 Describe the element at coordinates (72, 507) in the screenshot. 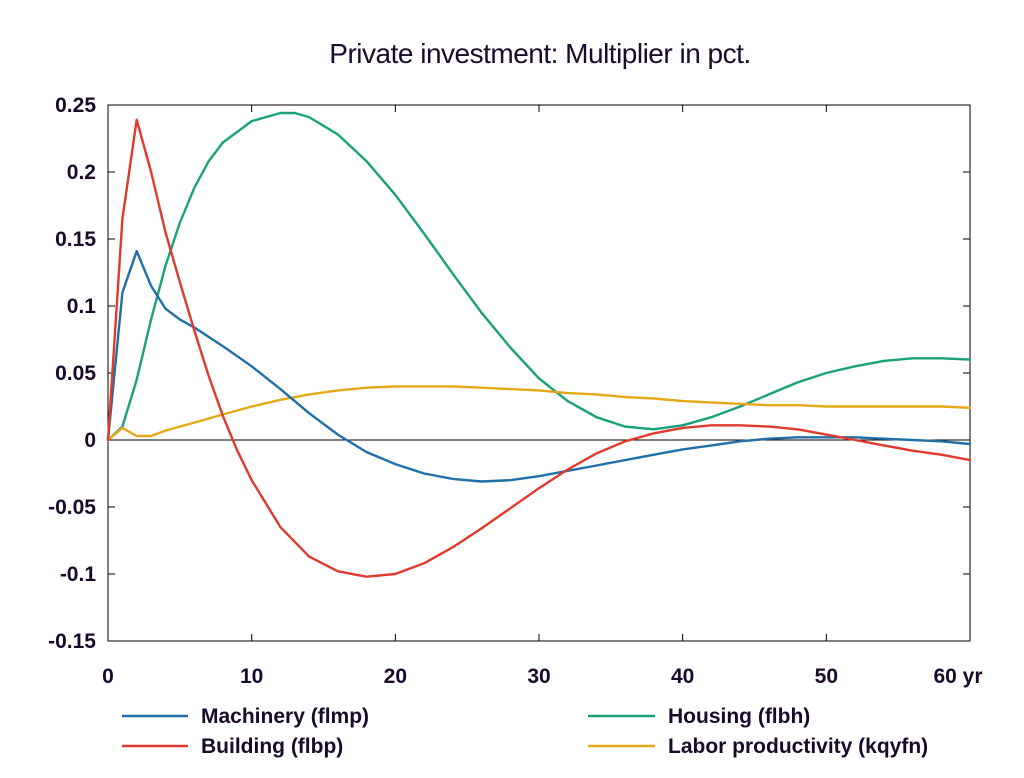

I see `y-tick-label: -0.05` at that location.